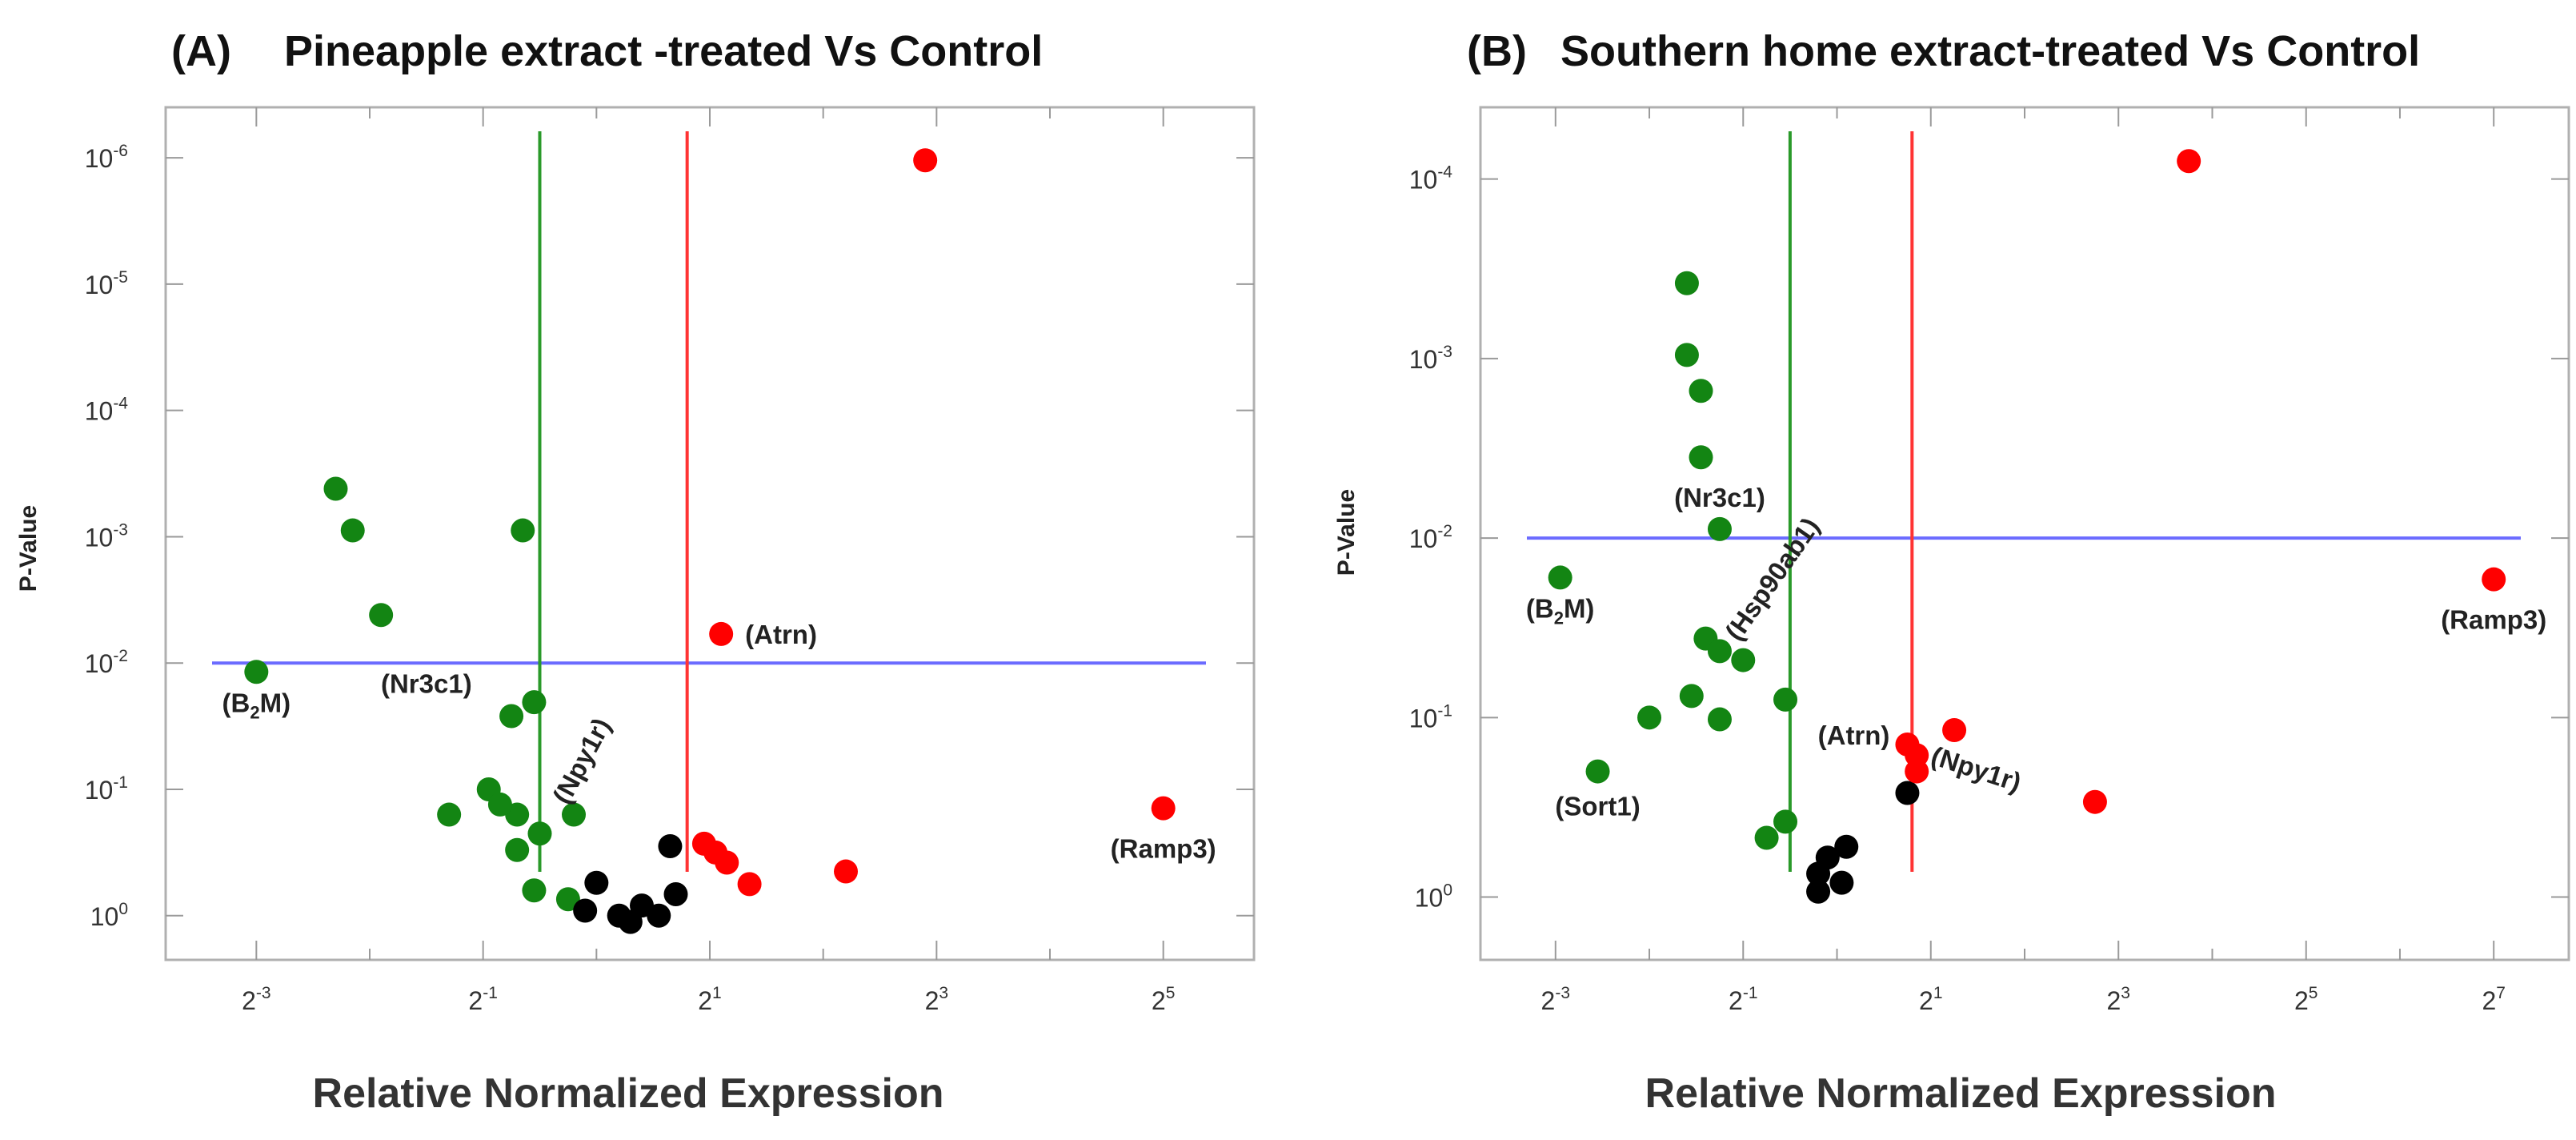 The height and width of the screenshot is (1140, 2576). I want to click on panel-a-y-axis-title: P-Value, so click(28, 549).